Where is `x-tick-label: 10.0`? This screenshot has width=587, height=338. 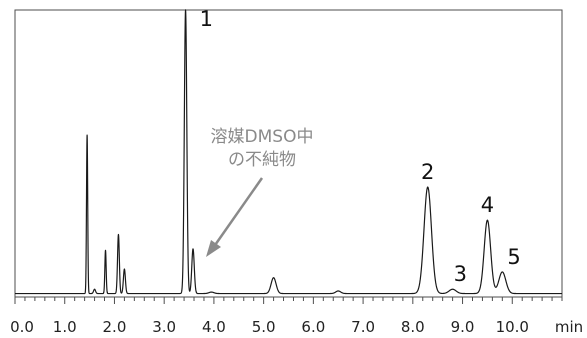
x-tick-label: 10.0 is located at coordinates (512, 327).